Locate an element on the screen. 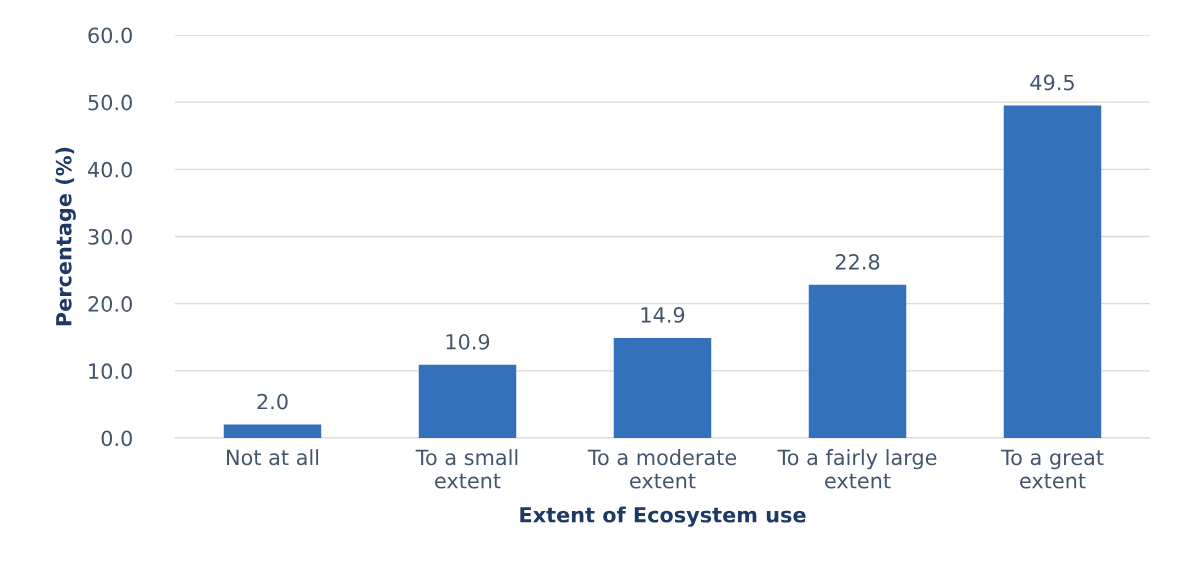  y-tick-label: 50.0 is located at coordinates (110, 102).